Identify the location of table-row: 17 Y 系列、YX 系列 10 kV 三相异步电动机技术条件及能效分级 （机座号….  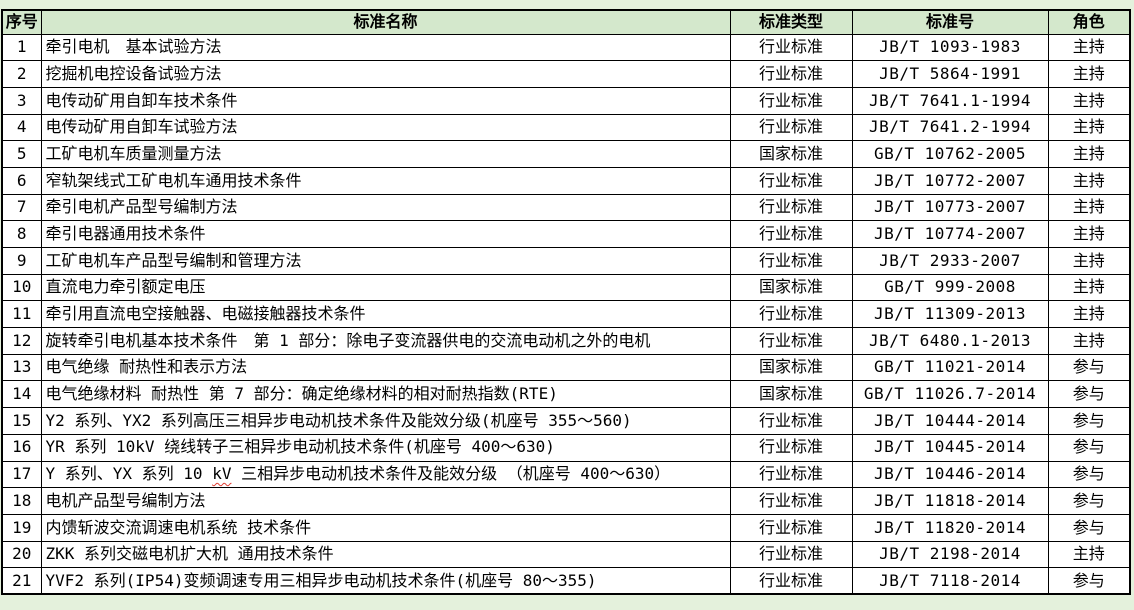
(566, 474).